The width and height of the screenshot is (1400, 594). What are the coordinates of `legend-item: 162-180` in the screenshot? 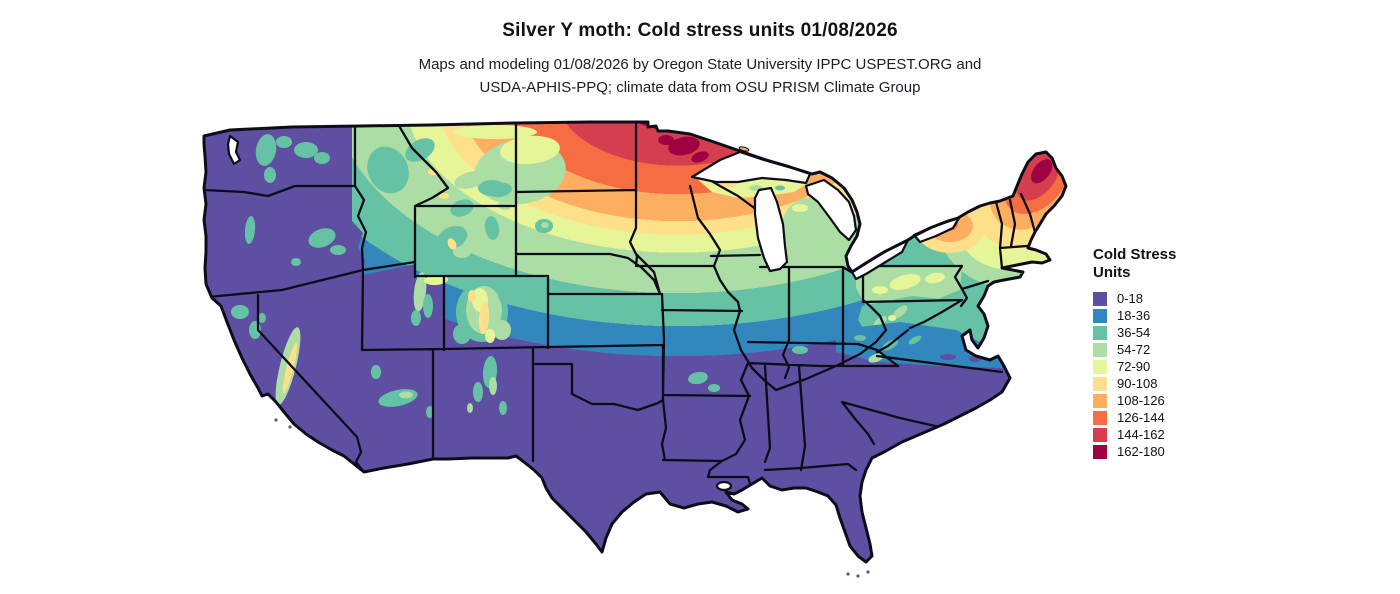 It's located at (1153, 451).